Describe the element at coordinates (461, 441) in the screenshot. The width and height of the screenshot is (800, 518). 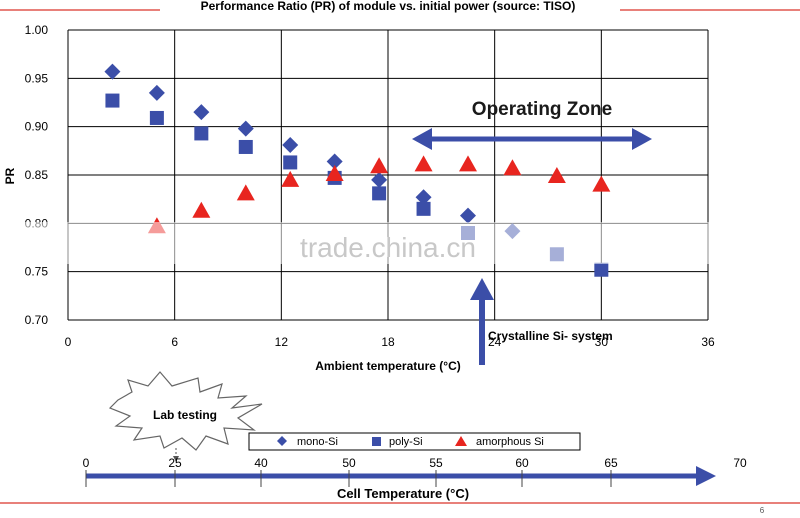
I see `legend-triangle-icon` at that location.